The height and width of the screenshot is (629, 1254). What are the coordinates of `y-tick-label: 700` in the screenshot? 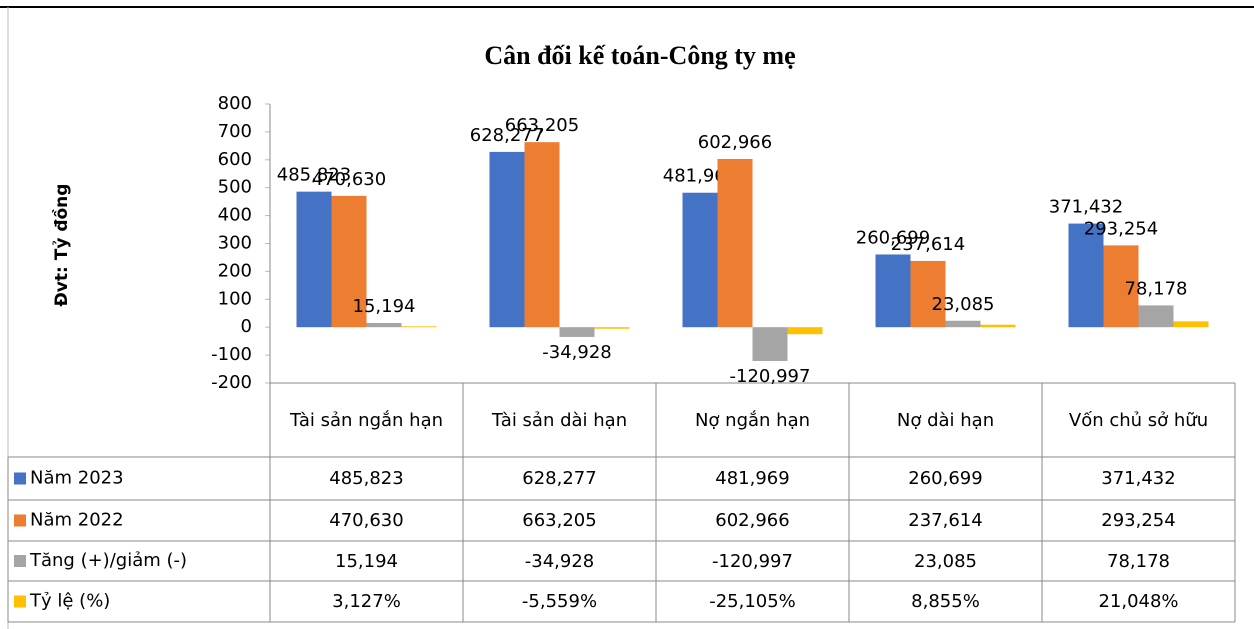 It's located at (235, 131).